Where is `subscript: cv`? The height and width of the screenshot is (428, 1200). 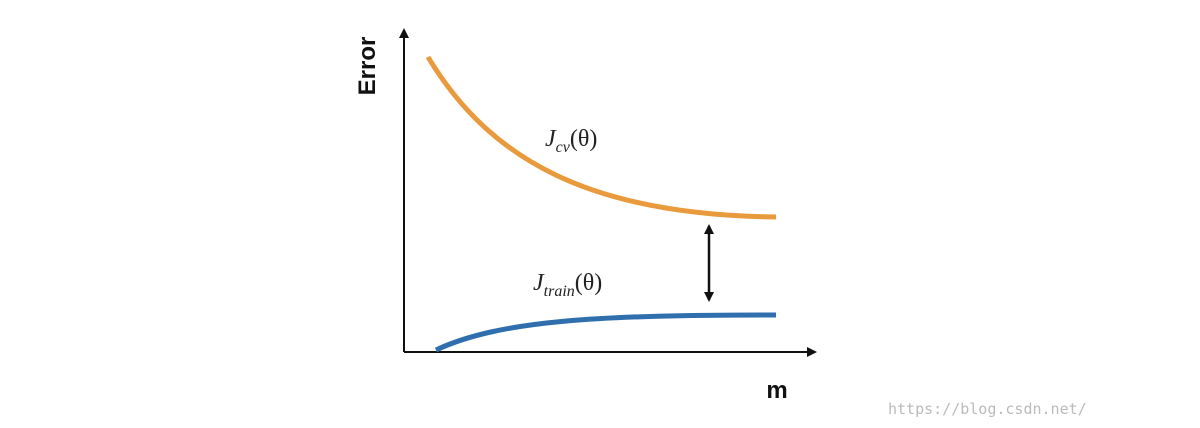 subscript: cv is located at coordinates (563, 147).